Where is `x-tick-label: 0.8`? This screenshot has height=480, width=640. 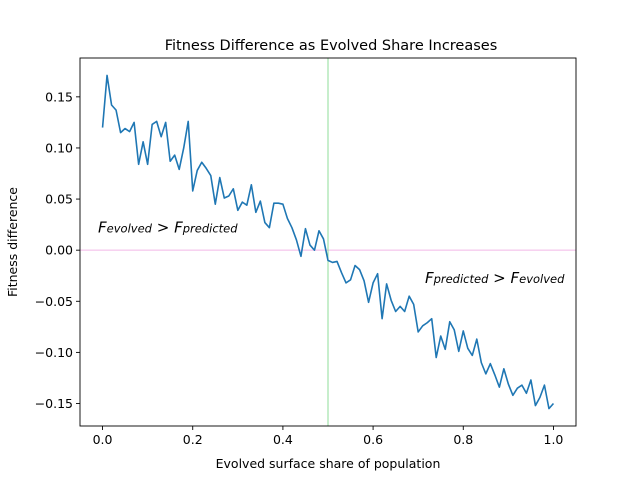
x-tick-label: 0.8 is located at coordinates (463, 439).